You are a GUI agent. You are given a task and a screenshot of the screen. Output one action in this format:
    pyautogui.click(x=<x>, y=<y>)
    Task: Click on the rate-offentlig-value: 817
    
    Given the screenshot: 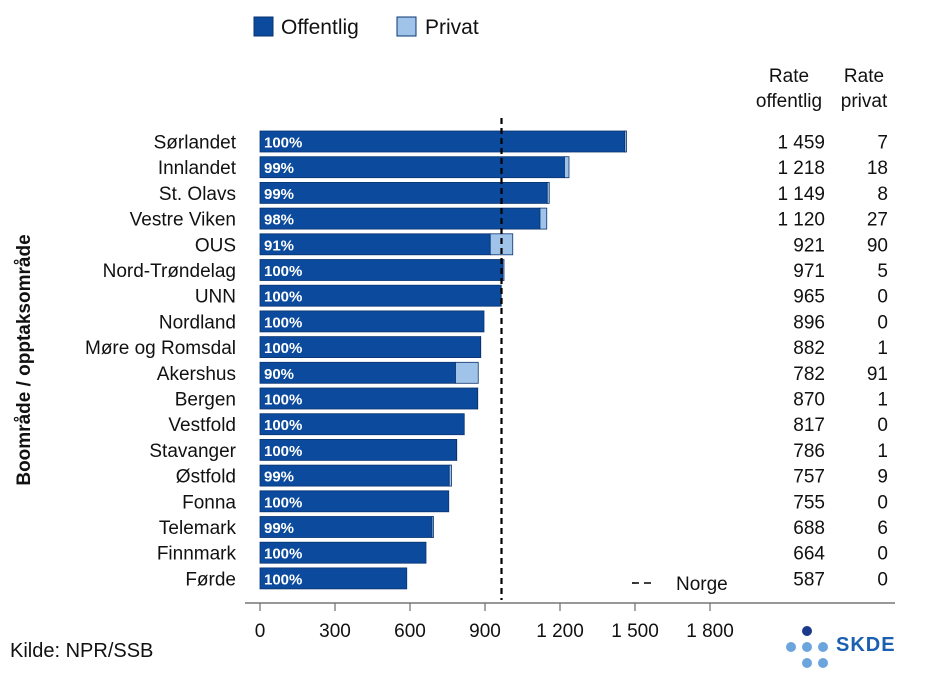 What is the action you would take?
    pyautogui.click(x=809, y=425)
    